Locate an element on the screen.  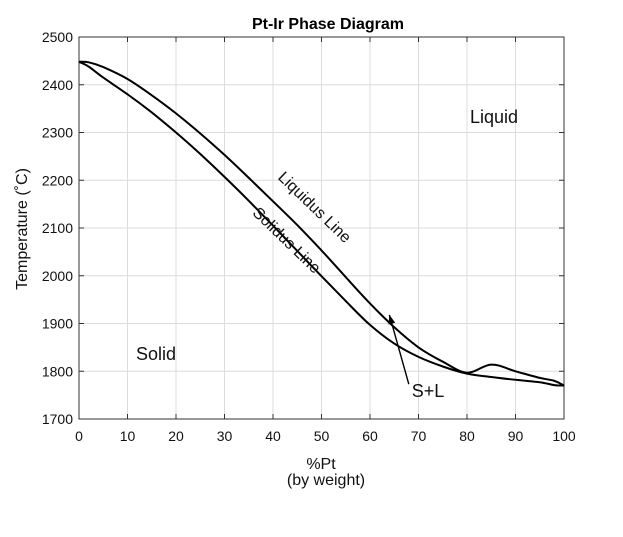
y-tick-label: 1700 is located at coordinates (57, 419).